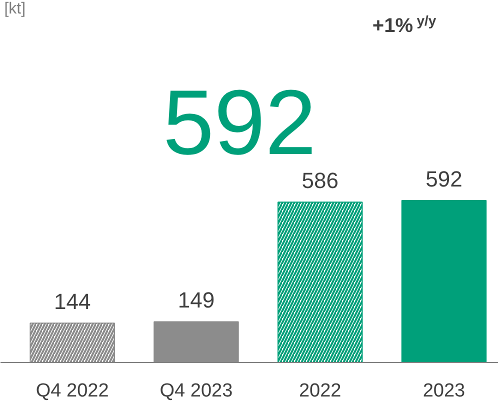 The width and height of the screenshot is (498, 404). I want to click on data-label: 149, so click(196, 300).